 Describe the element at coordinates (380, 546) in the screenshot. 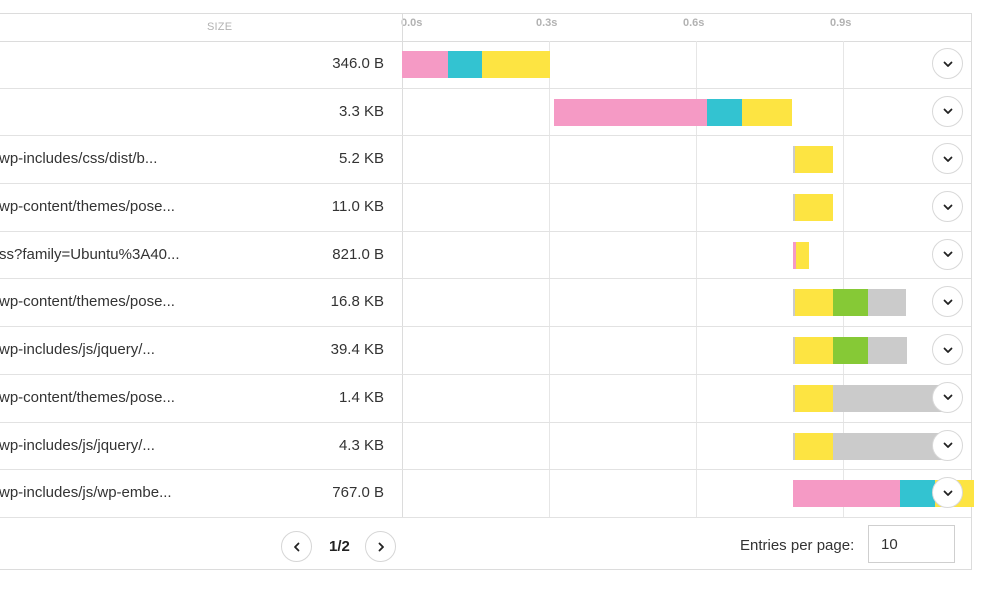

I see `next-page-button` at that location.